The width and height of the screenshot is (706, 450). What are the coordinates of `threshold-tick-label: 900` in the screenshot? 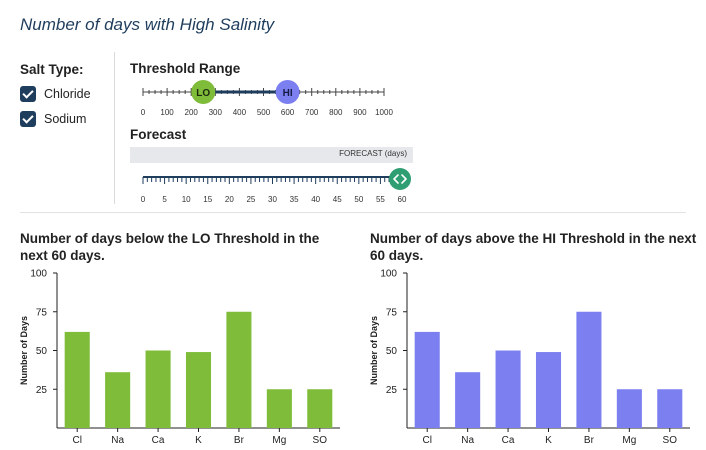 It's located at (360, 112).